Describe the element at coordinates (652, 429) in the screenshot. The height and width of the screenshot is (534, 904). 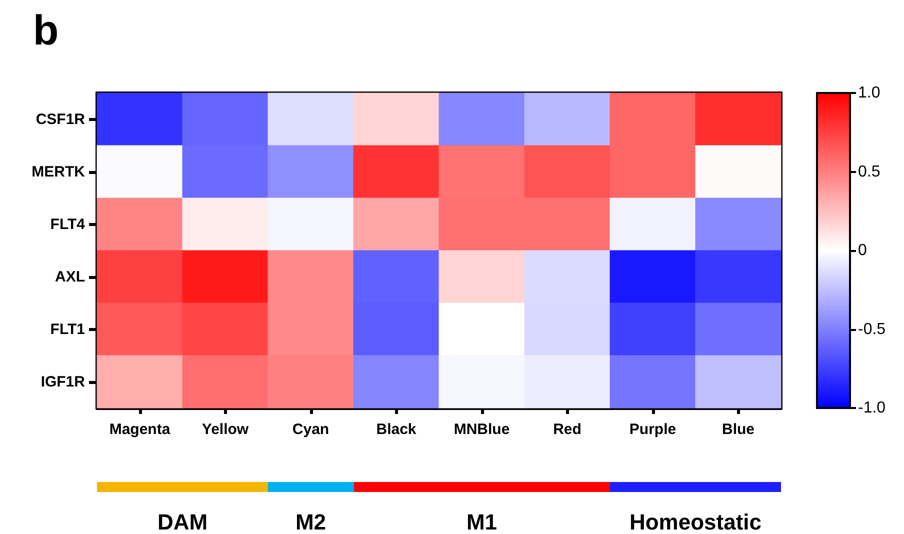
I see `x-tick-label: Purple` at that location.